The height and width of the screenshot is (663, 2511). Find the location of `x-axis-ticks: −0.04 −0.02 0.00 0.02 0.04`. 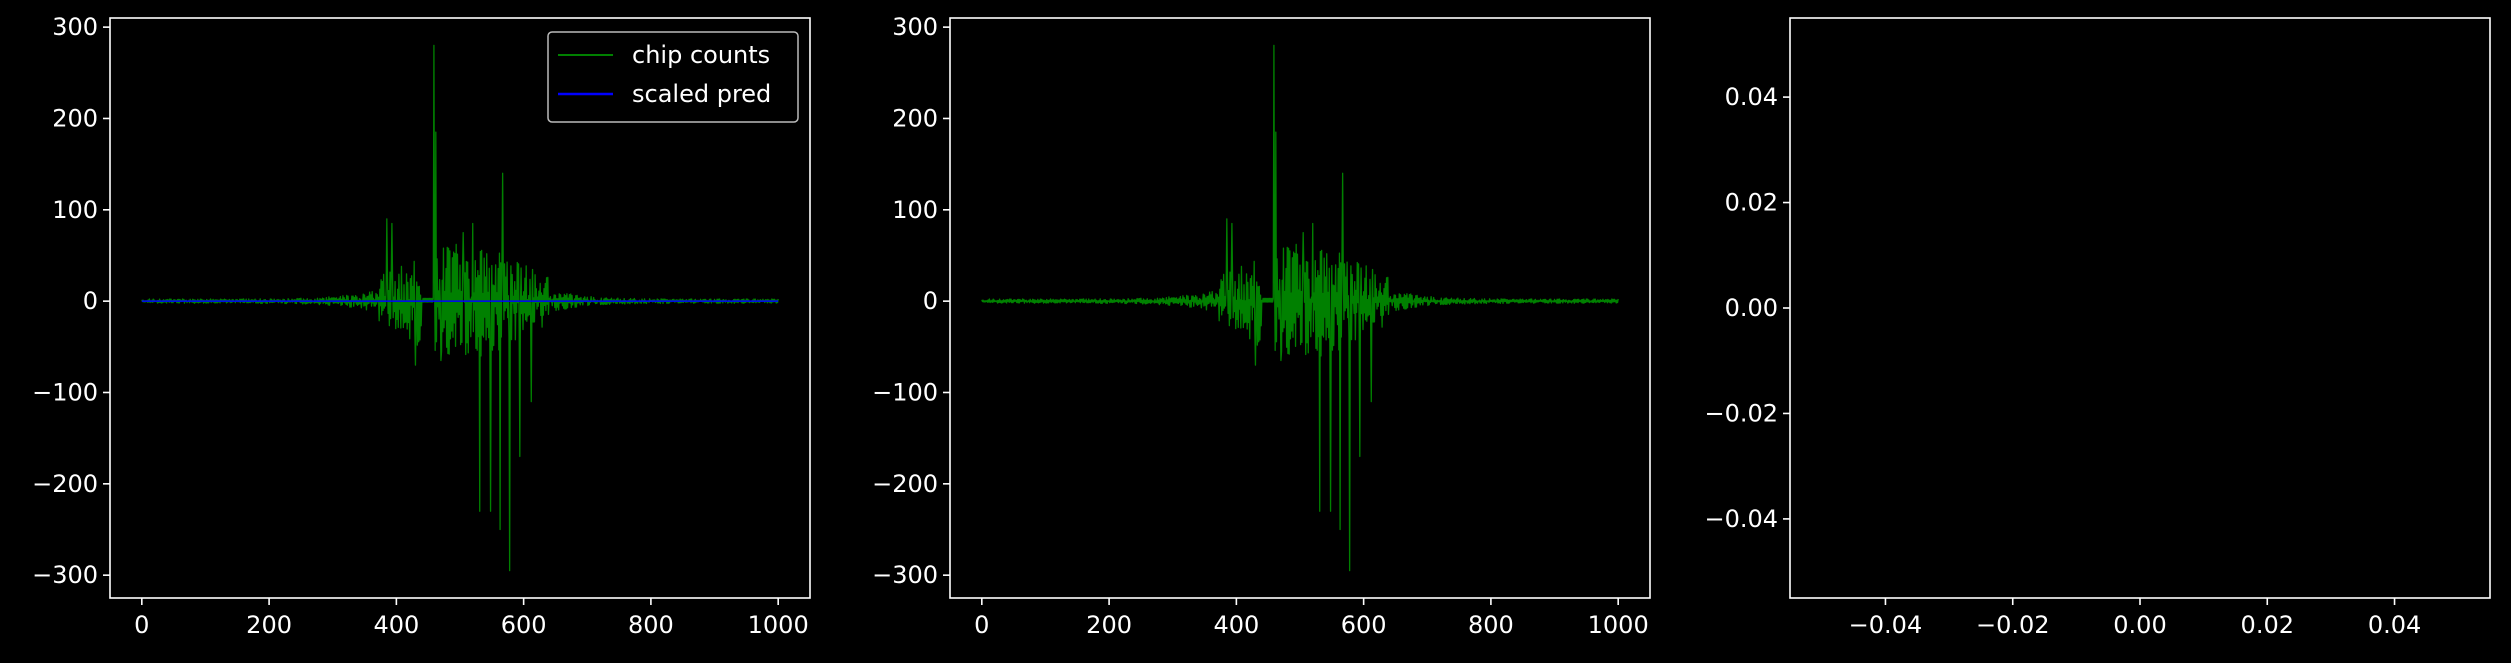

x-axis-ticks: −0.04 −0.02 0.00 0.02 0.04 is located at coordinates (2135, 618).